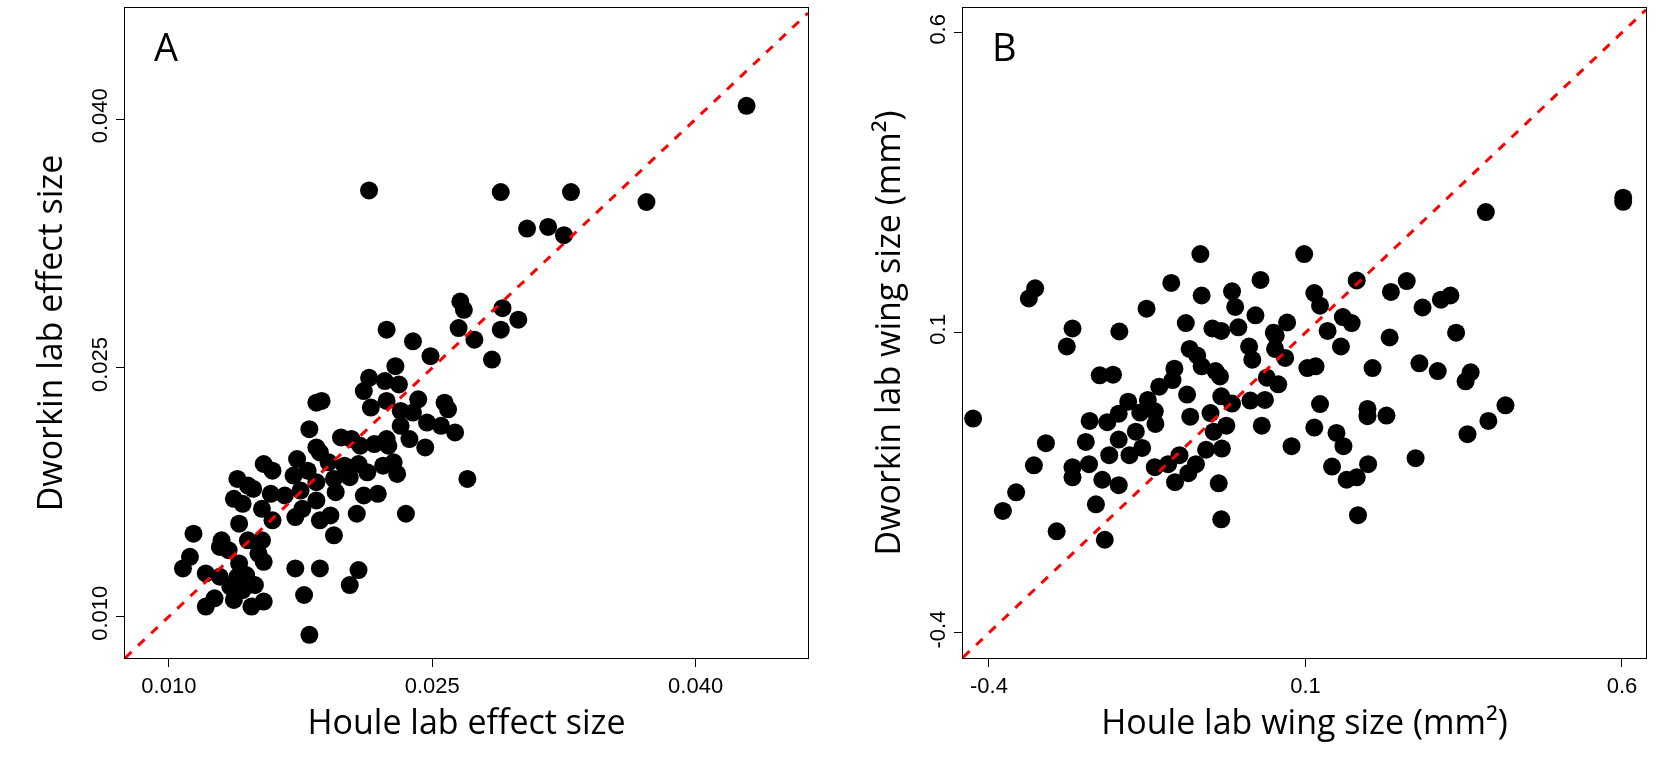  Describe the element at coordinates (938, 29) in the screenshot. I see `y-tick-label: 0.6` at that location.